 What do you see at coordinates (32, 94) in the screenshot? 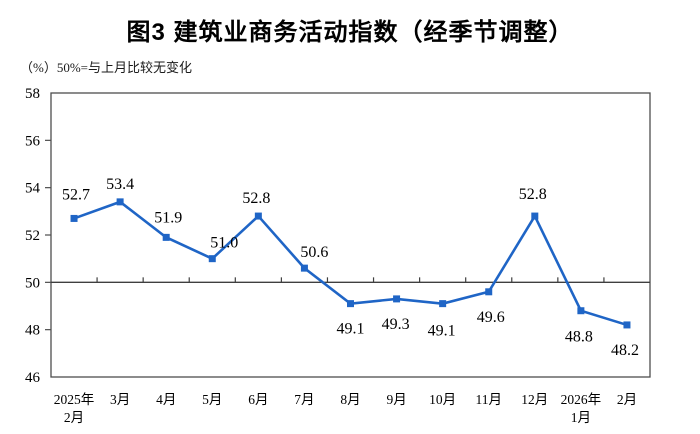
I see `y-axis-label: 58` at bounding box center [32, 94].